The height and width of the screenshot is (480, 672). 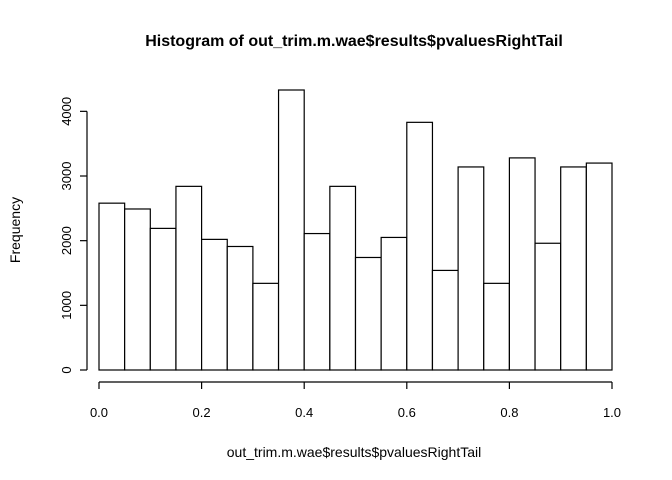 What do you see at coordinates (407, 412) in the screenshot?
I see `x-tick-label: 0.6` at bounding box center [407, 412].